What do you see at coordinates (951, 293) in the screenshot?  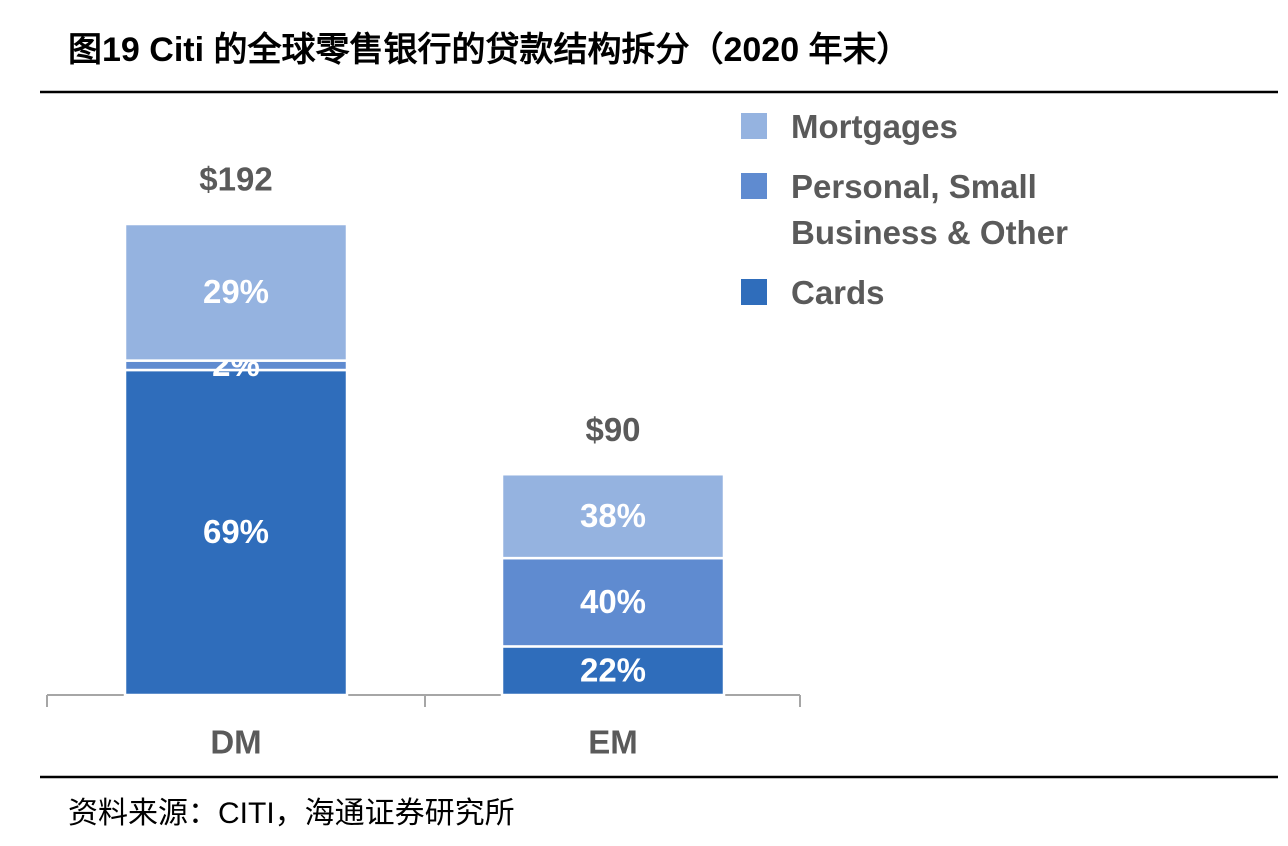 I see `legend-entry: Cards` at bounding box center [951, 293].